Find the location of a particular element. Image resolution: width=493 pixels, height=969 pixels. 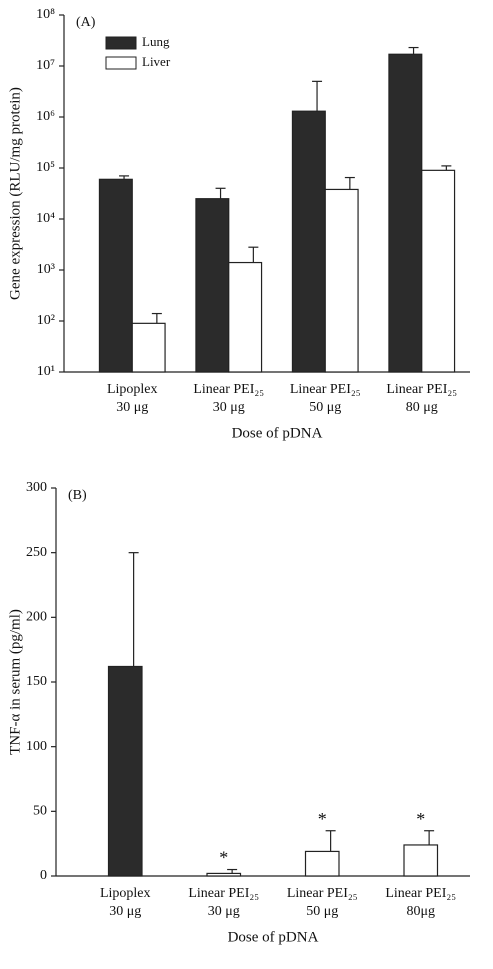

panel-label: (B) is located at coordinates (77, 495).